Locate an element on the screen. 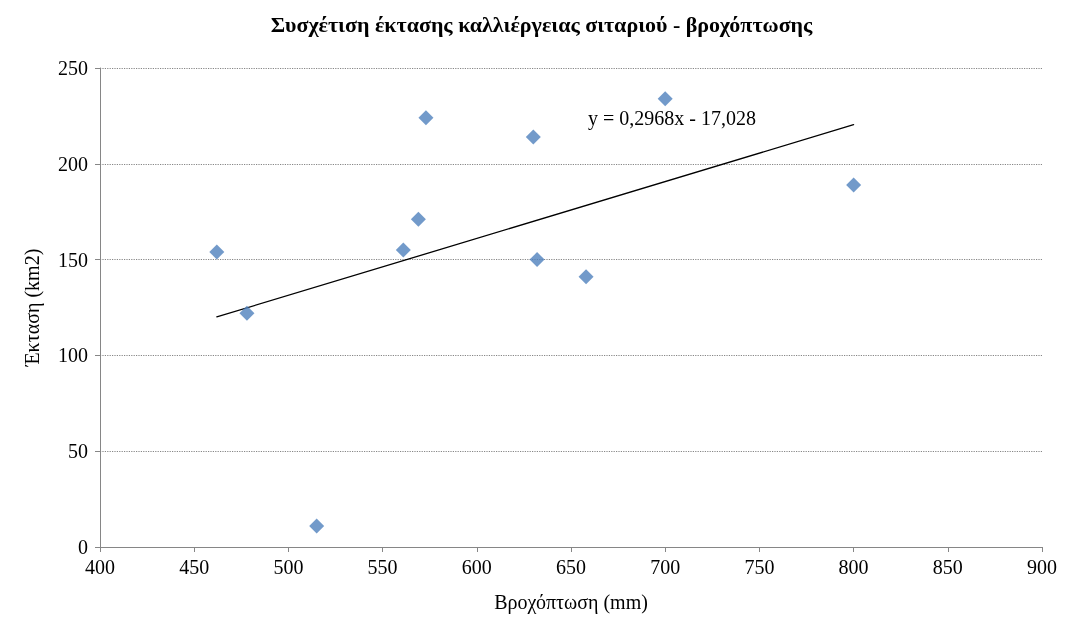  x-tick-label: 650 is located at coordinates (571, 567).